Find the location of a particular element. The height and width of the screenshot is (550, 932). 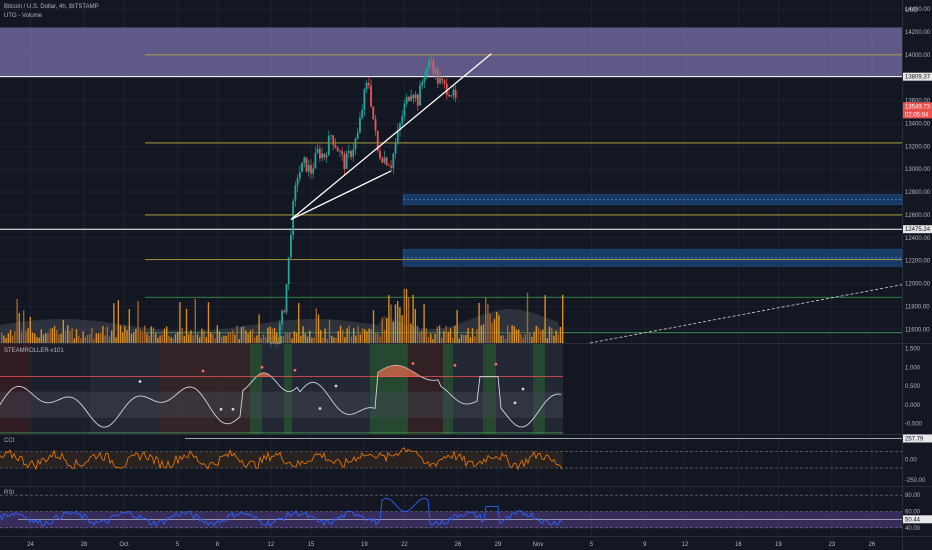

high-level-badge-bg is located at coordinates (917, 76).